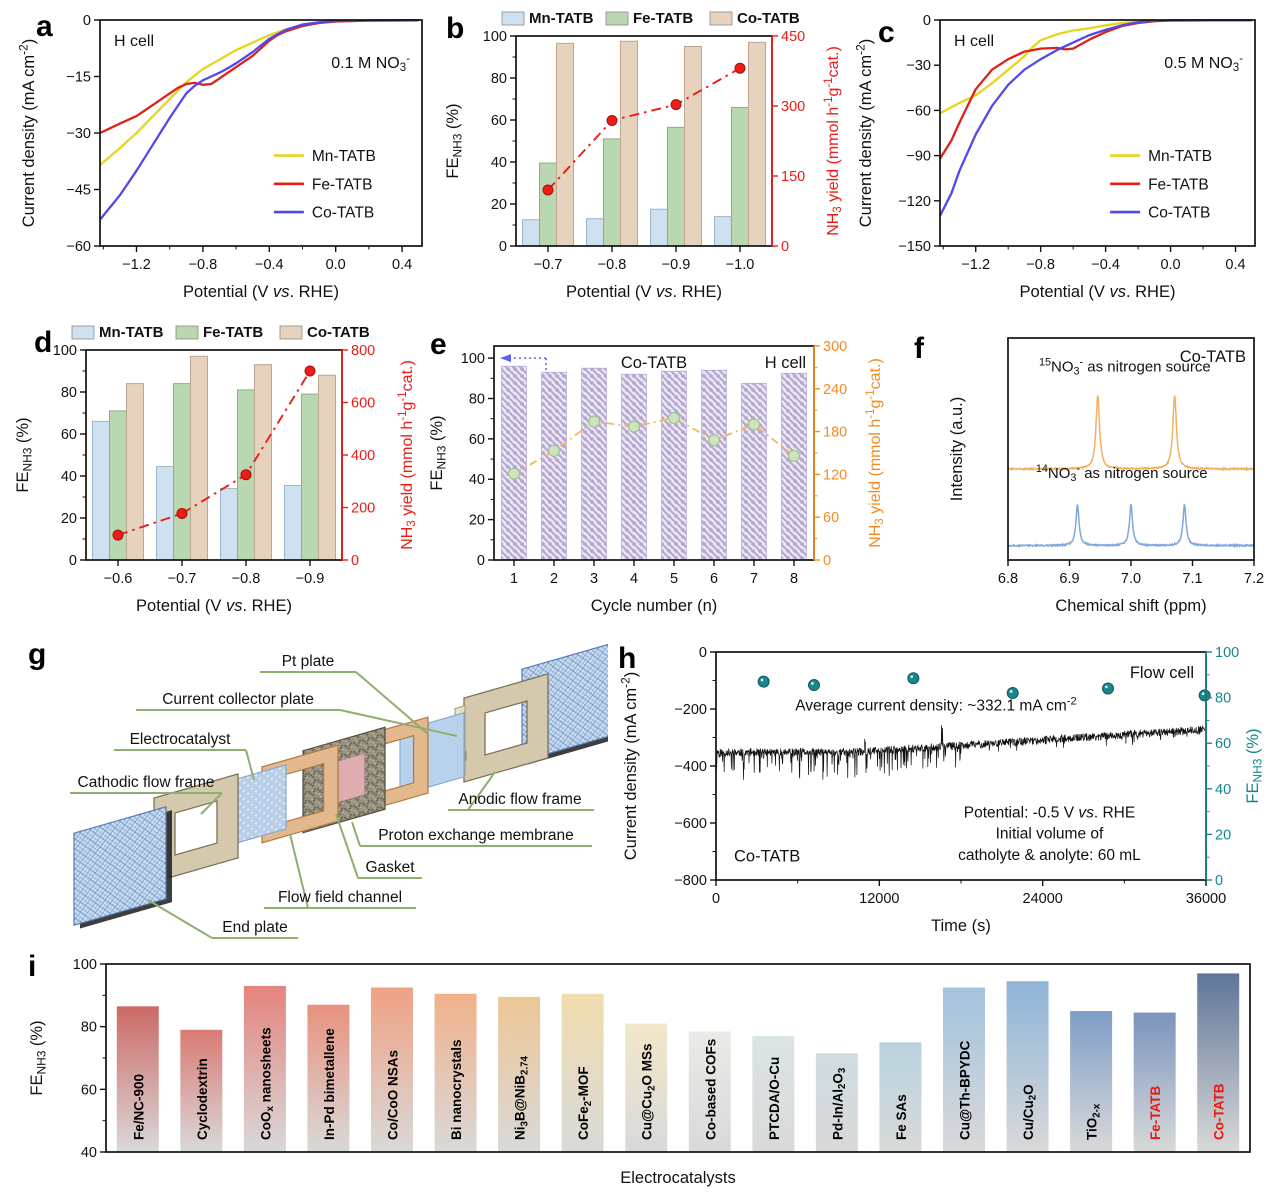 The height and width of the screenshot is (1193, 1268). Describe the element at coordinates (690, 824) in the screenshot. I see `y-tick-label: −600` at that location.